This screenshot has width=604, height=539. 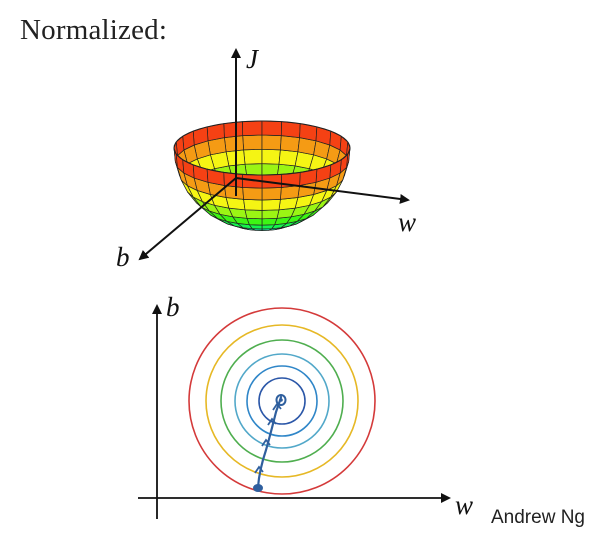 I want to click on contour-rings, so click(x=282, y=401).